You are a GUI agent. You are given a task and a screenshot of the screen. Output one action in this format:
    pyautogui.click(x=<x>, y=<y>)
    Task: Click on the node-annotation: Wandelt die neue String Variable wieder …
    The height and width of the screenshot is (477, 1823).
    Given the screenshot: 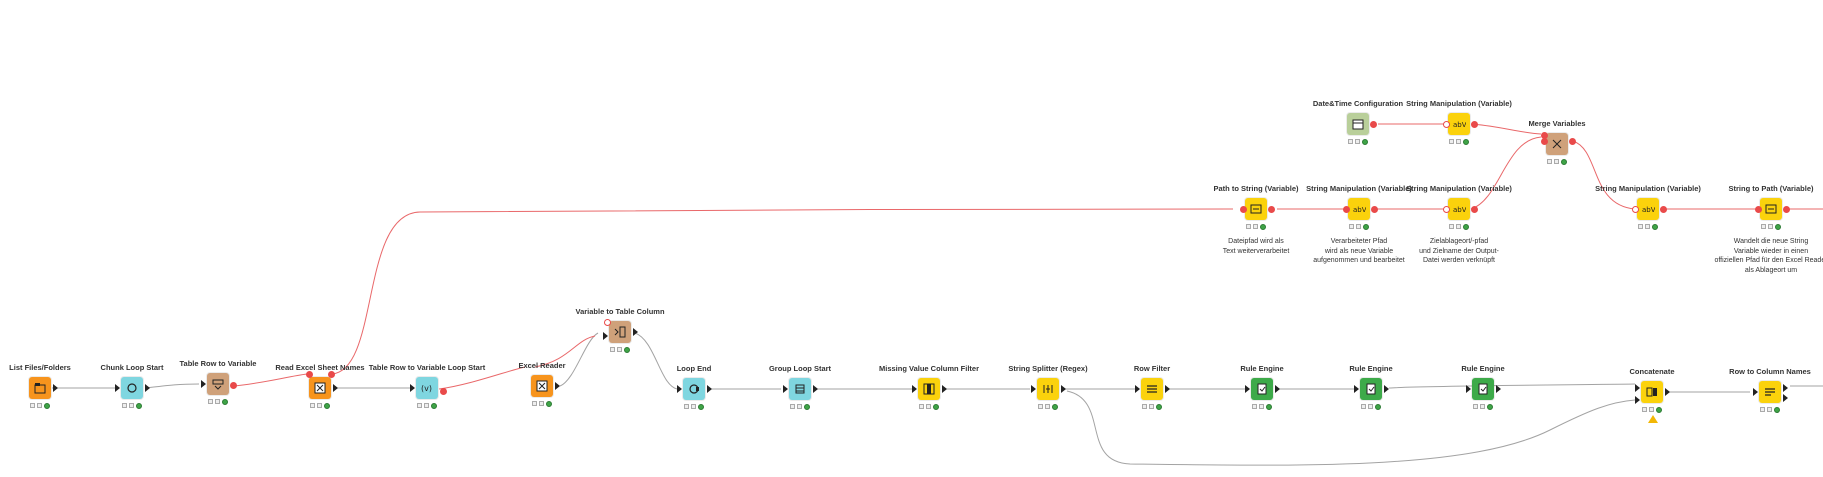 What is the action you would take?
    pyautogui.click(x=1768, y=256)
    